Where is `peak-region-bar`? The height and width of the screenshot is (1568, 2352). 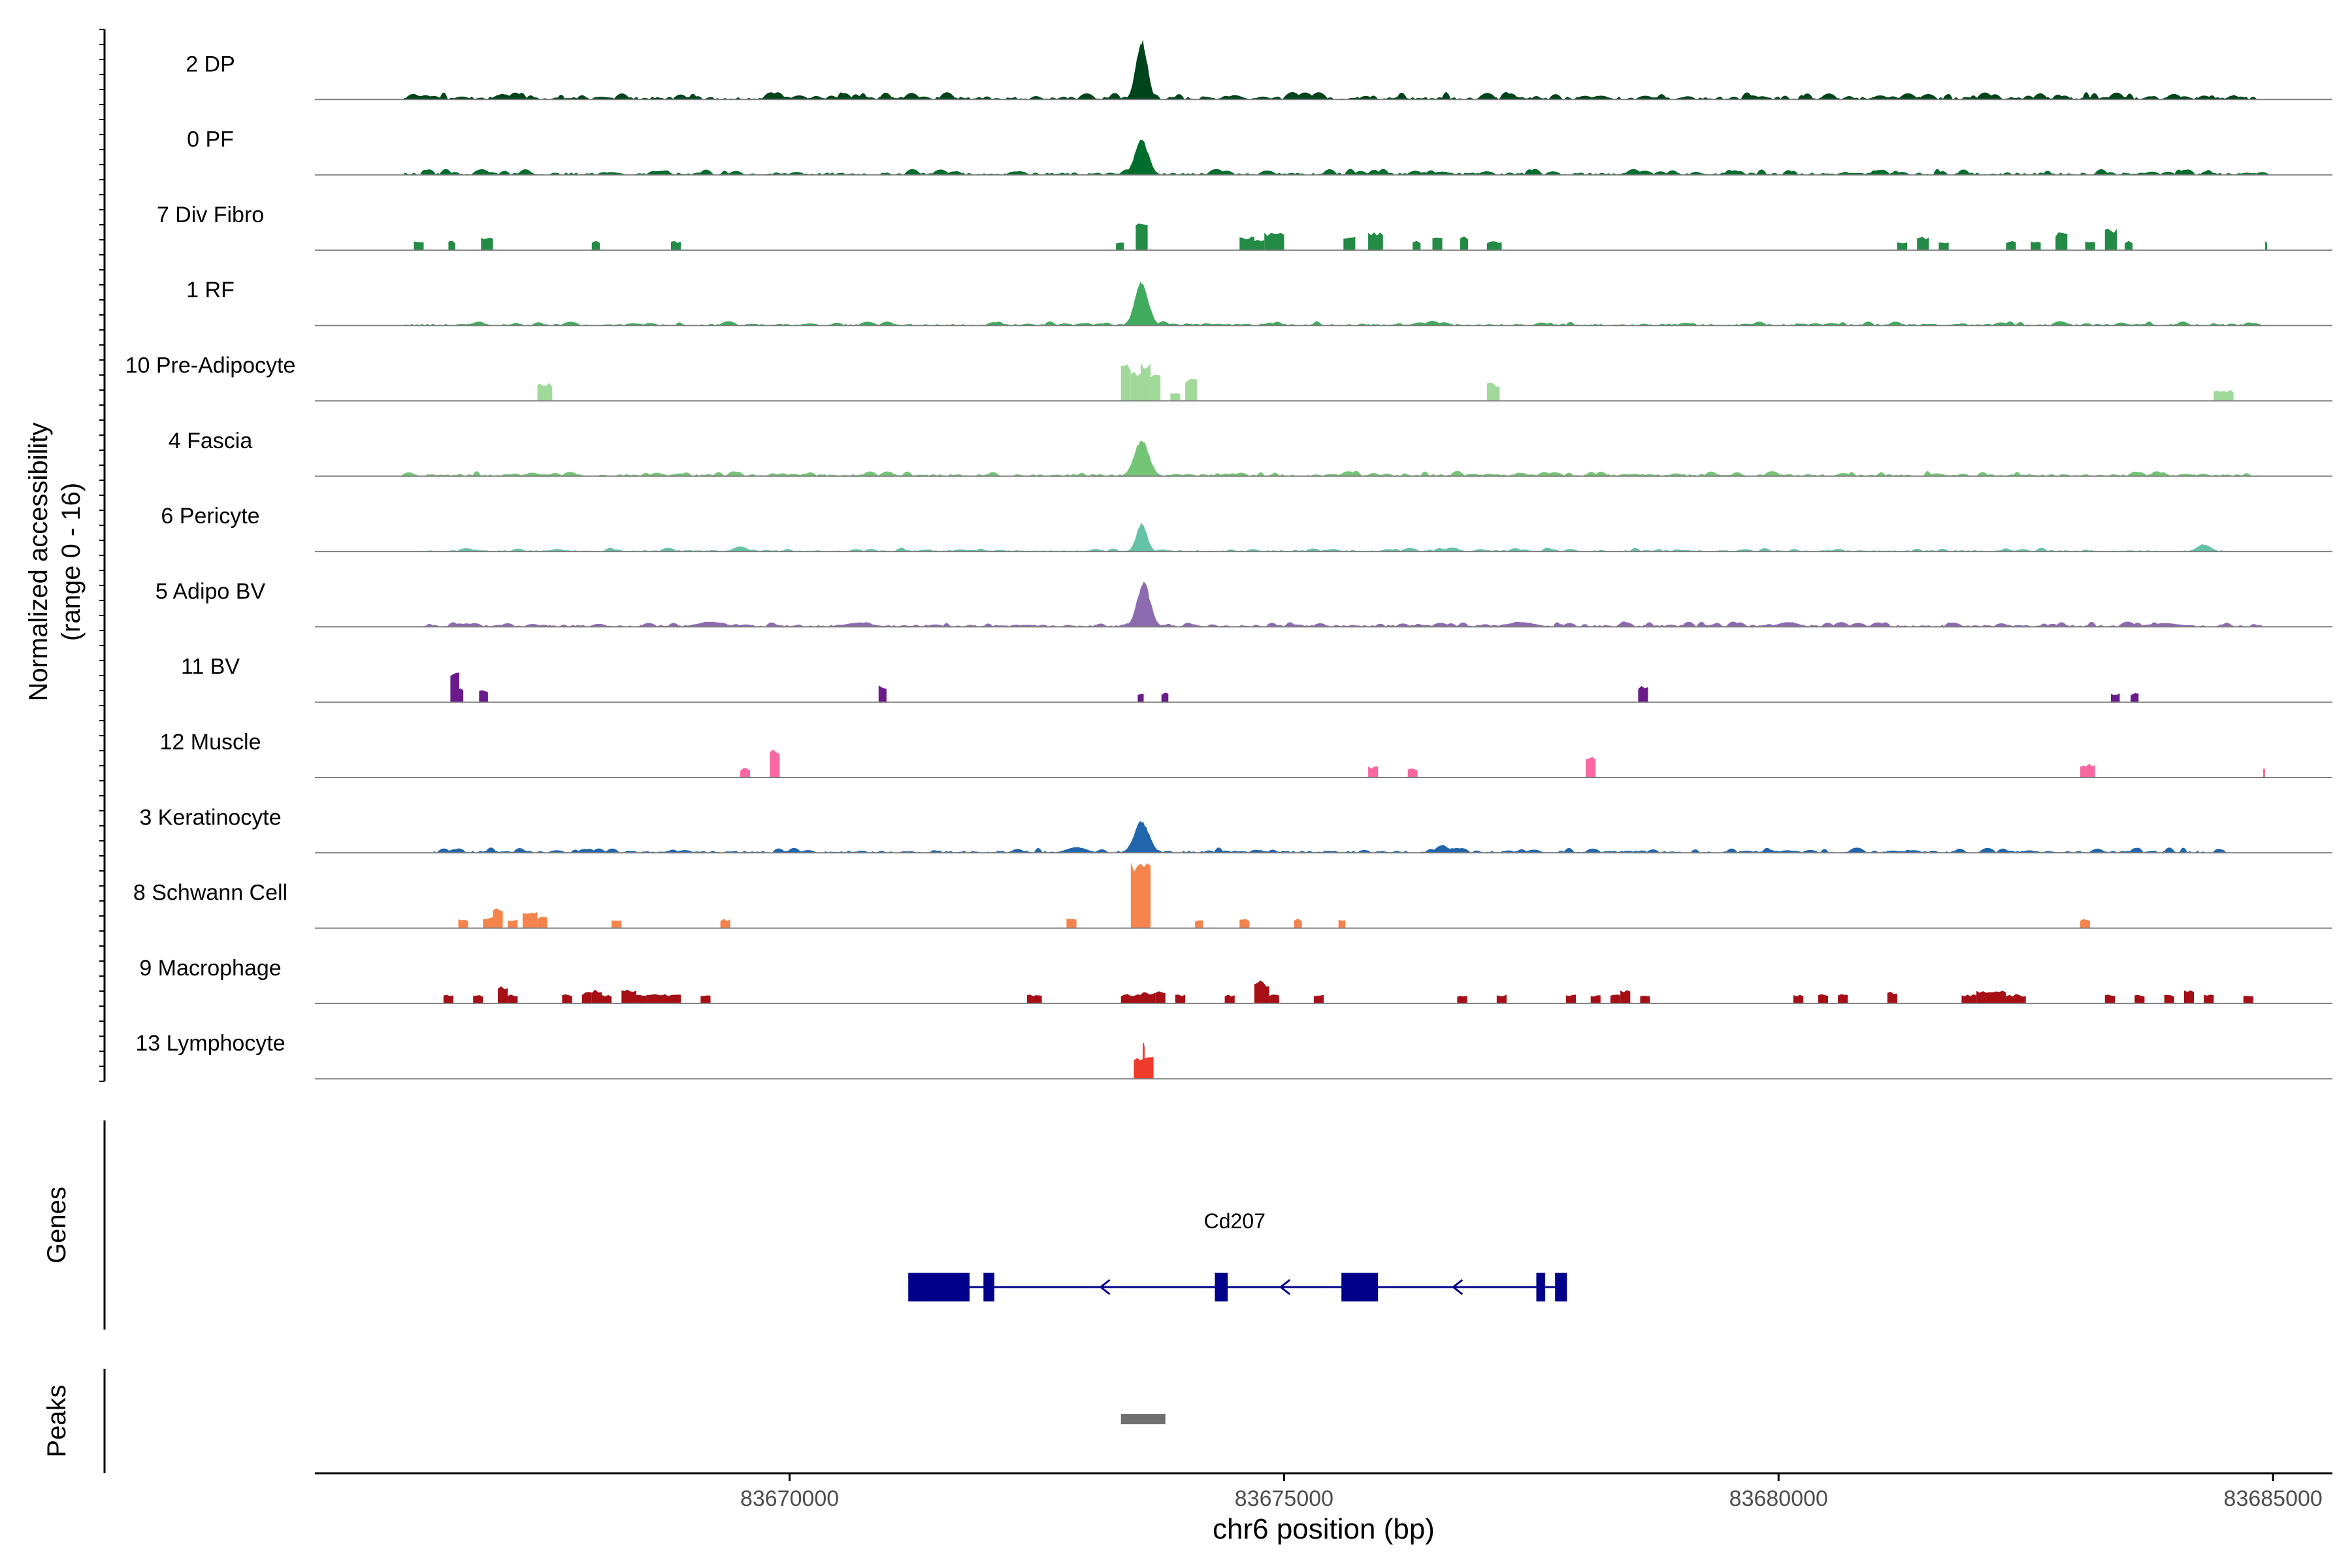 peak-region-bar is located at coordinates (1143, 1419).